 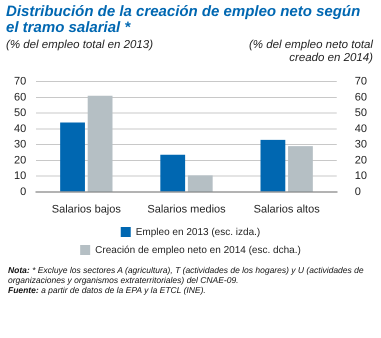 I want to click on chart-title: Distribución de la creación de empleo neto según el tramo salarial *, so click(x=183, y=19).